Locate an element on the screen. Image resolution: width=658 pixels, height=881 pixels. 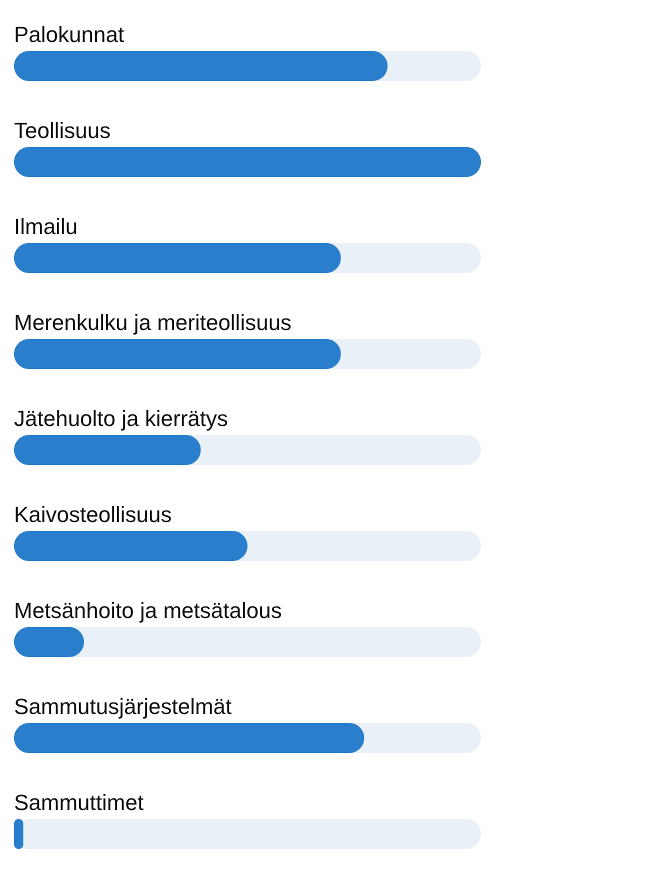
y-tick-label: Metsänhoito ja metsätalous is located at coordinates (148, 610).